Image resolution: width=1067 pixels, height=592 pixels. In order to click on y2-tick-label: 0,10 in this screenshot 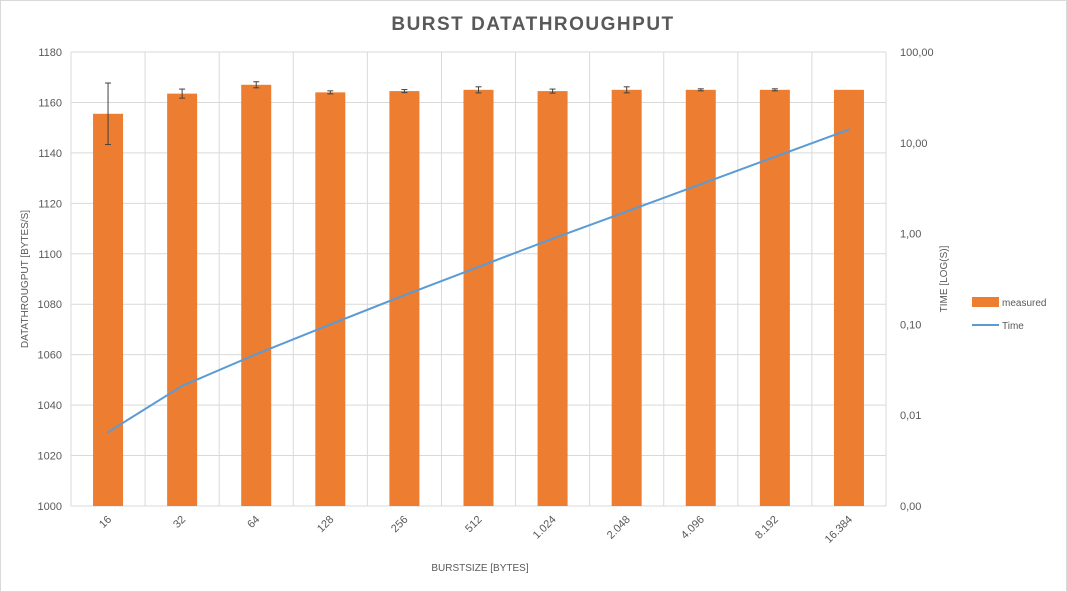, I will do `click(910, 325)`.